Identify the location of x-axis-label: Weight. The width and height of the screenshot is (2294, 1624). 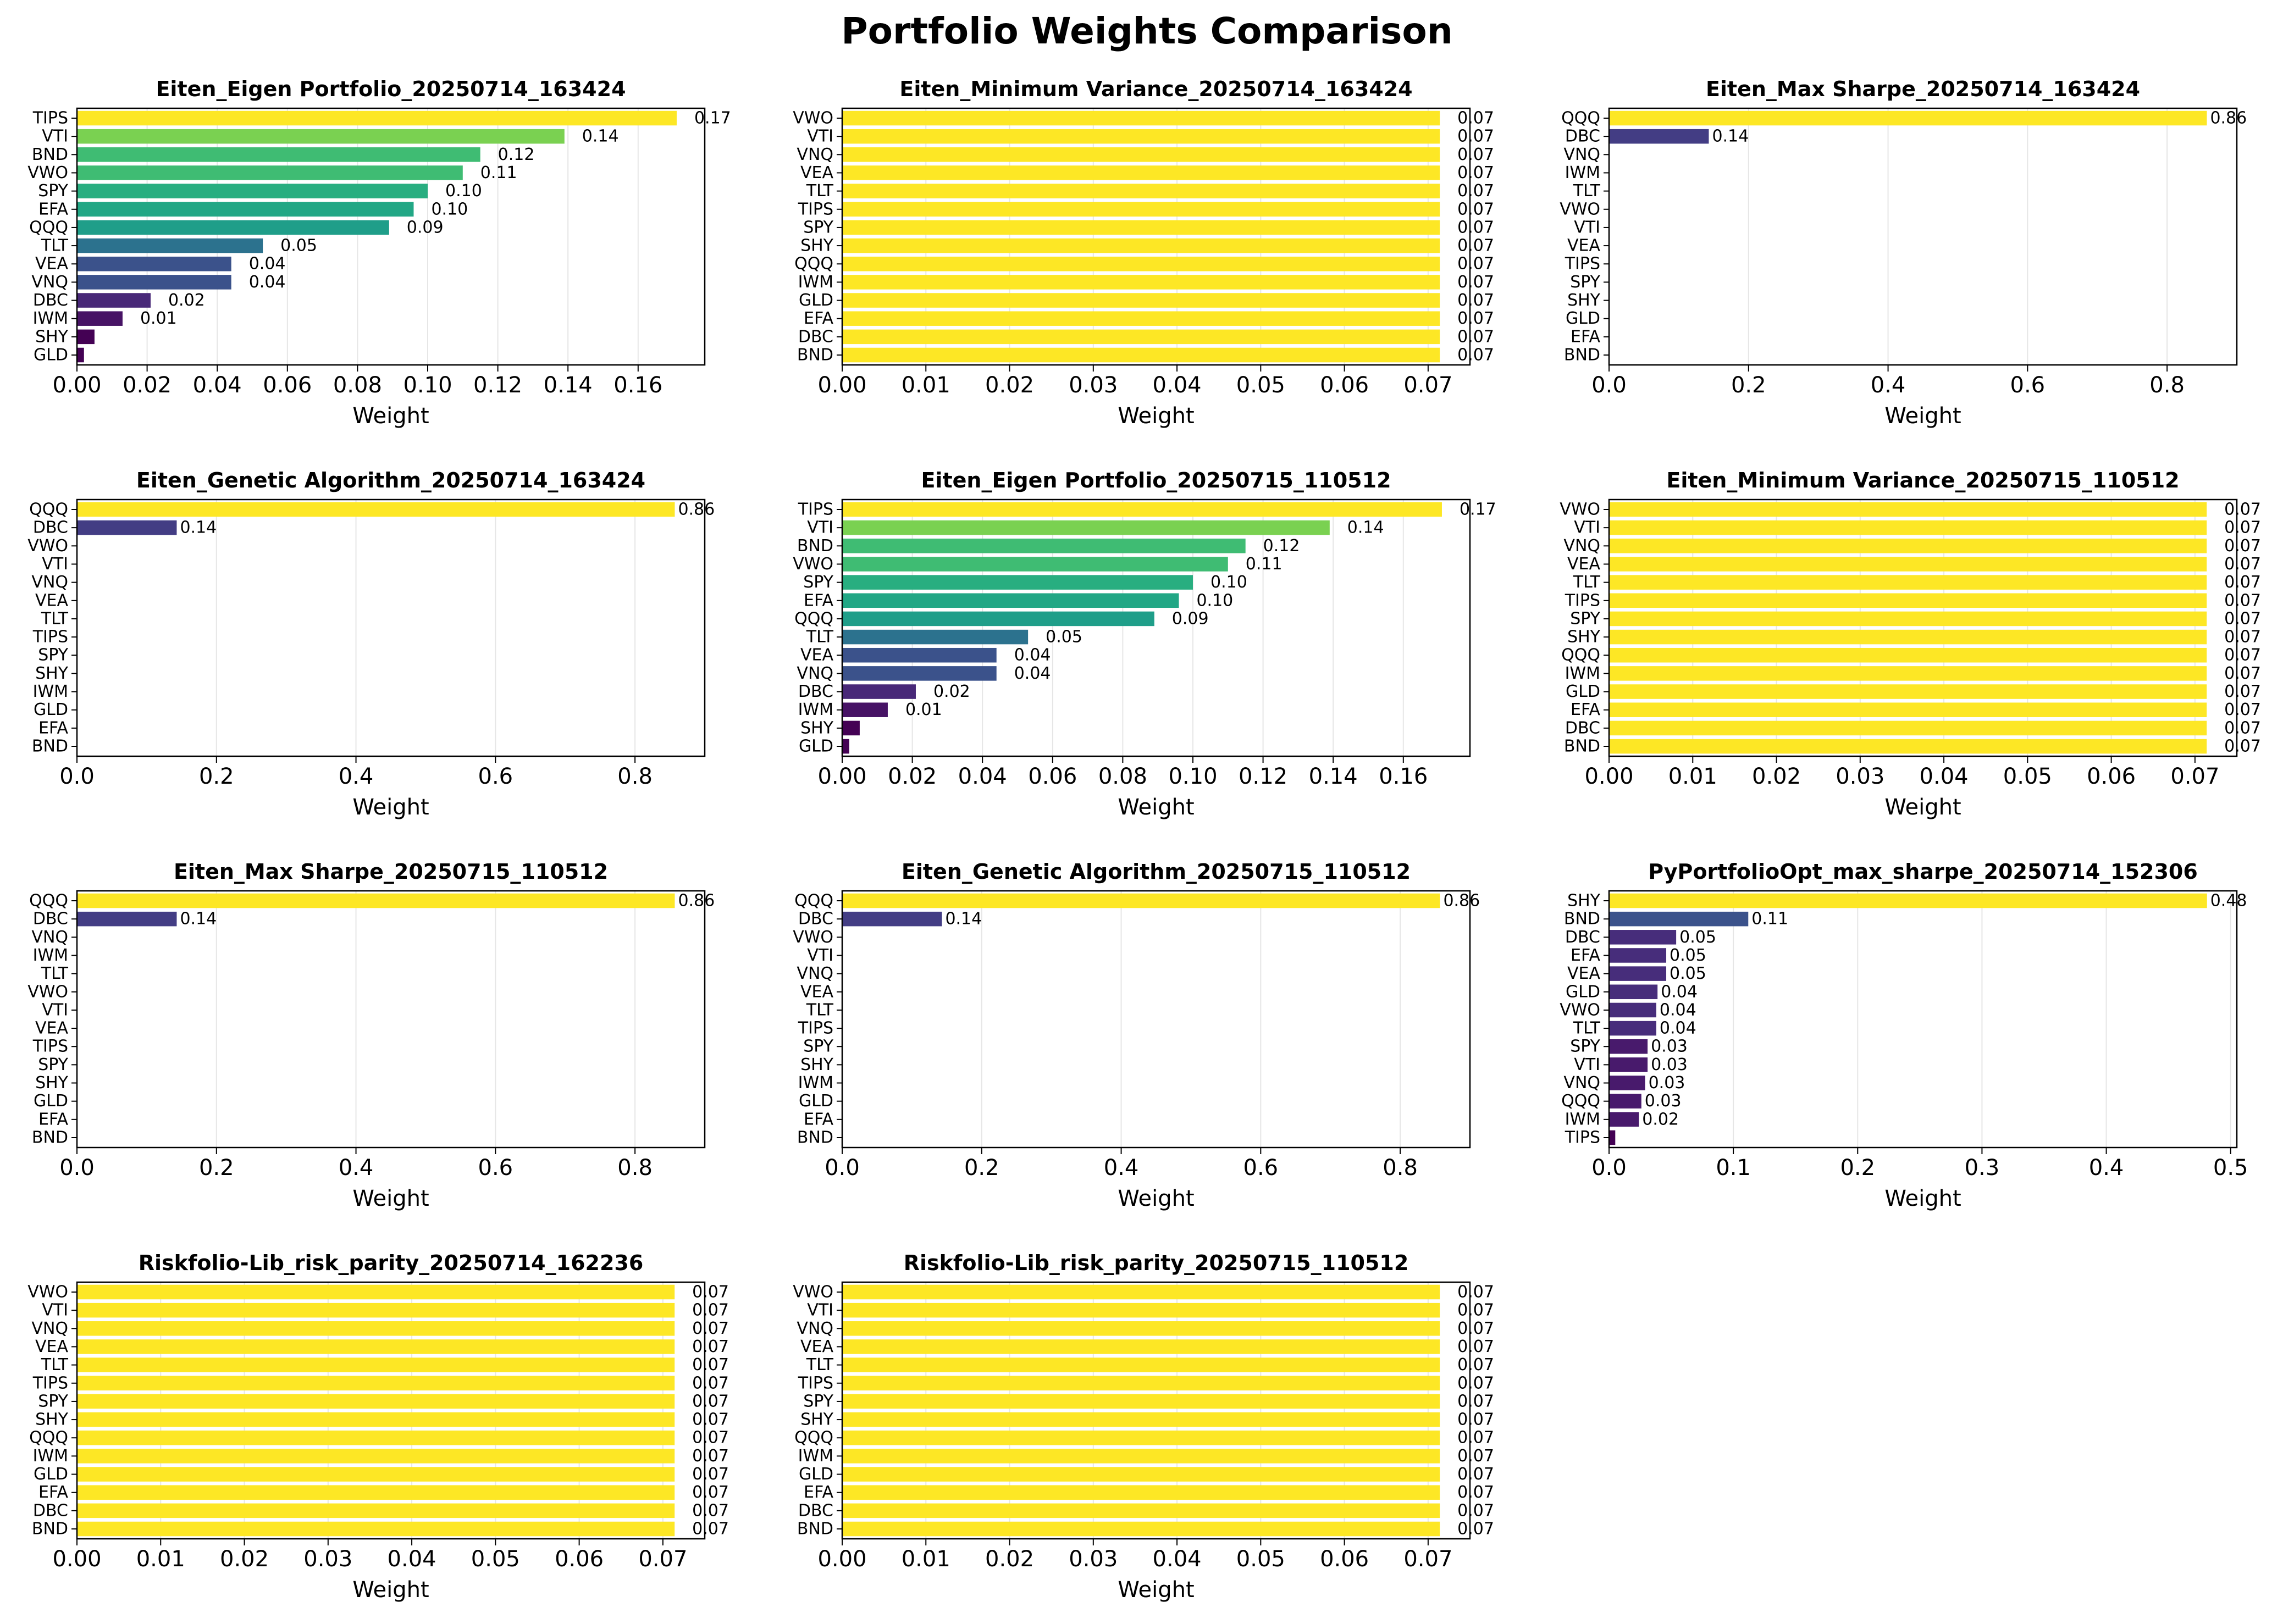
(1156, 416).